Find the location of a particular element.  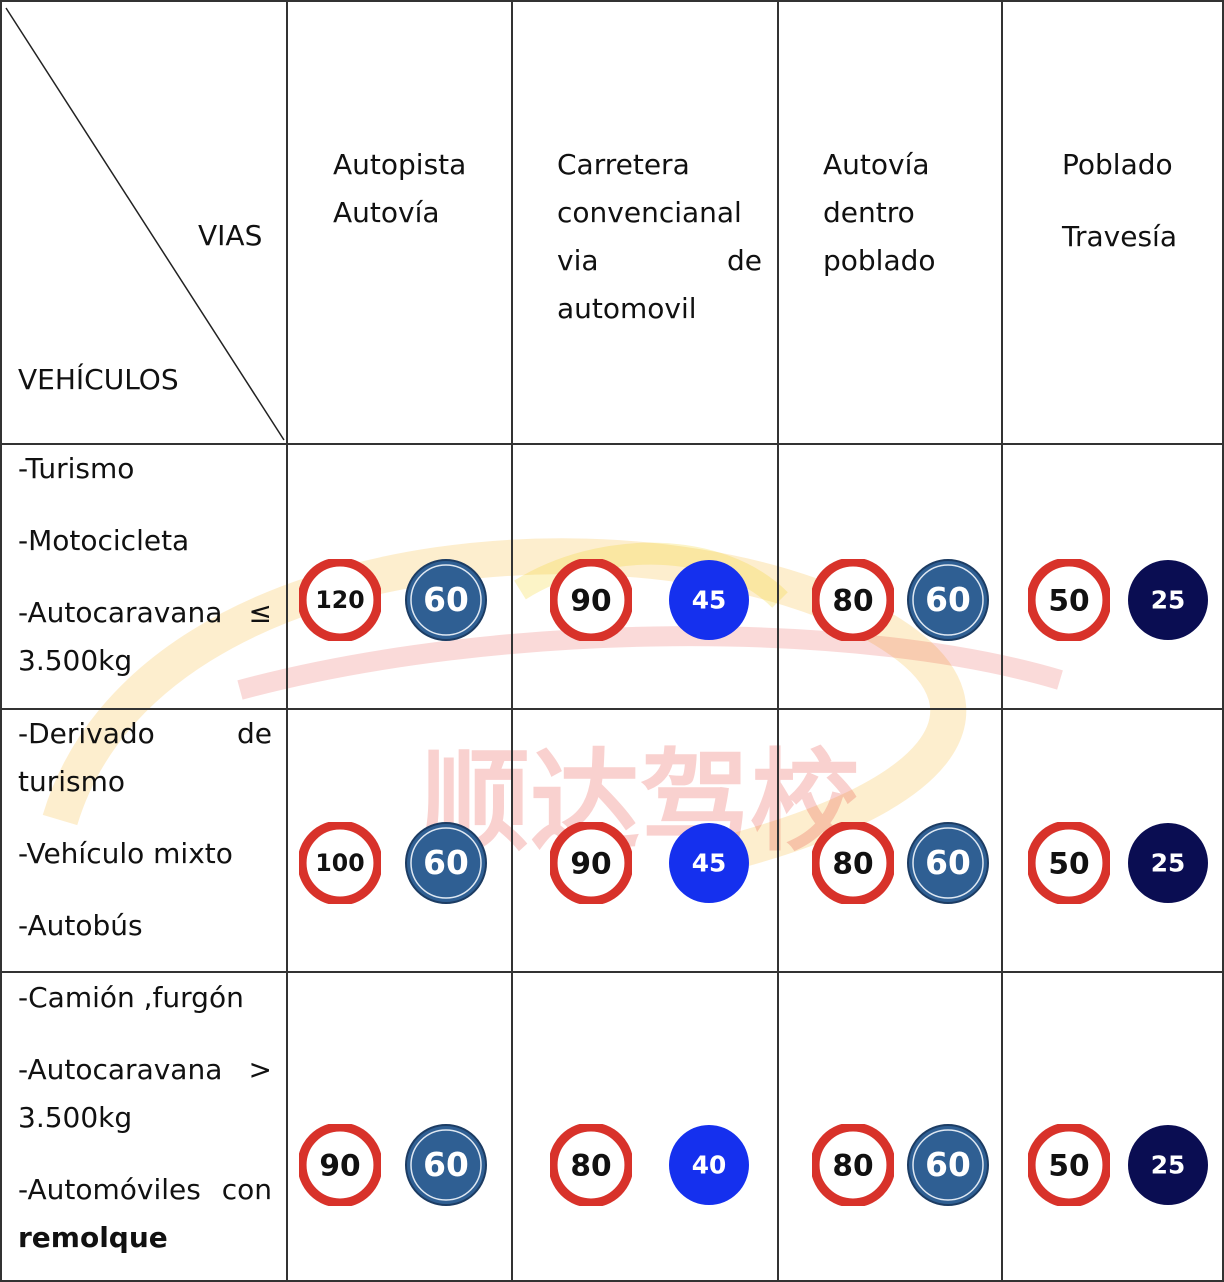

max-speed-sign-r3-c2-value: 80 is located at coordinates (590, 1165).